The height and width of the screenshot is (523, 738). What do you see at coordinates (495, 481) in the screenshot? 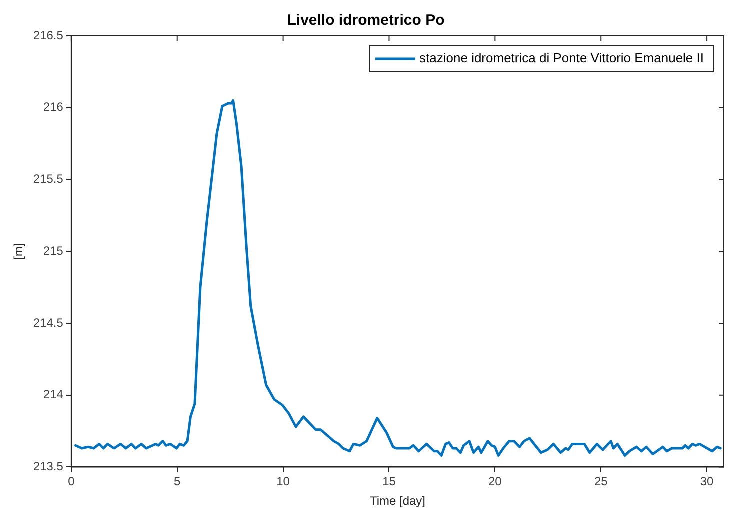
I see `x-tick-label: 20` at bounding box center [495, 481].